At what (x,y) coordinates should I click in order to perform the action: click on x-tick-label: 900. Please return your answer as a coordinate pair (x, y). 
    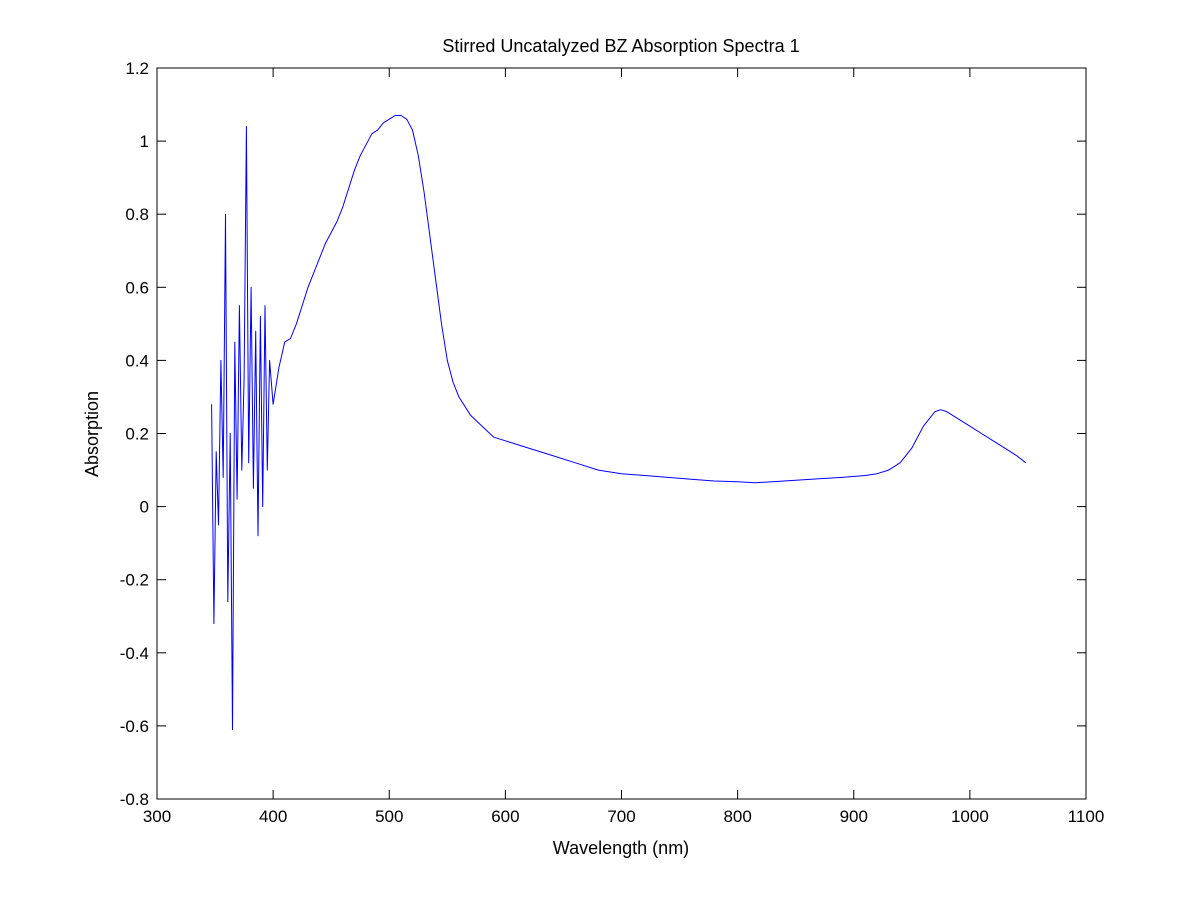
    Looking at the image, I should click on (854, 816).